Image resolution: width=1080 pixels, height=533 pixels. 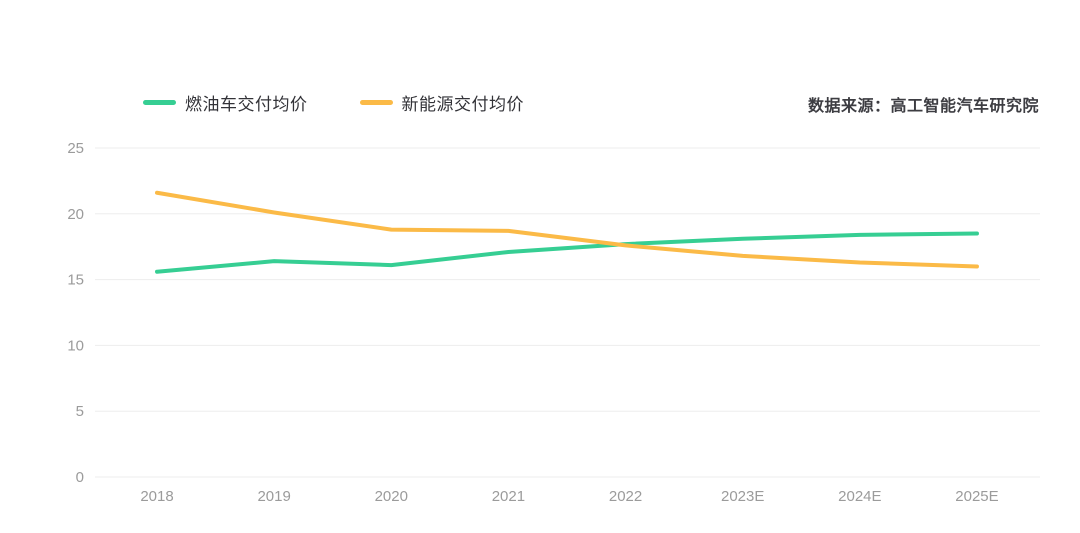 I want to click on legend-swatch-orange-line-icon, so click(x=376, y=102).